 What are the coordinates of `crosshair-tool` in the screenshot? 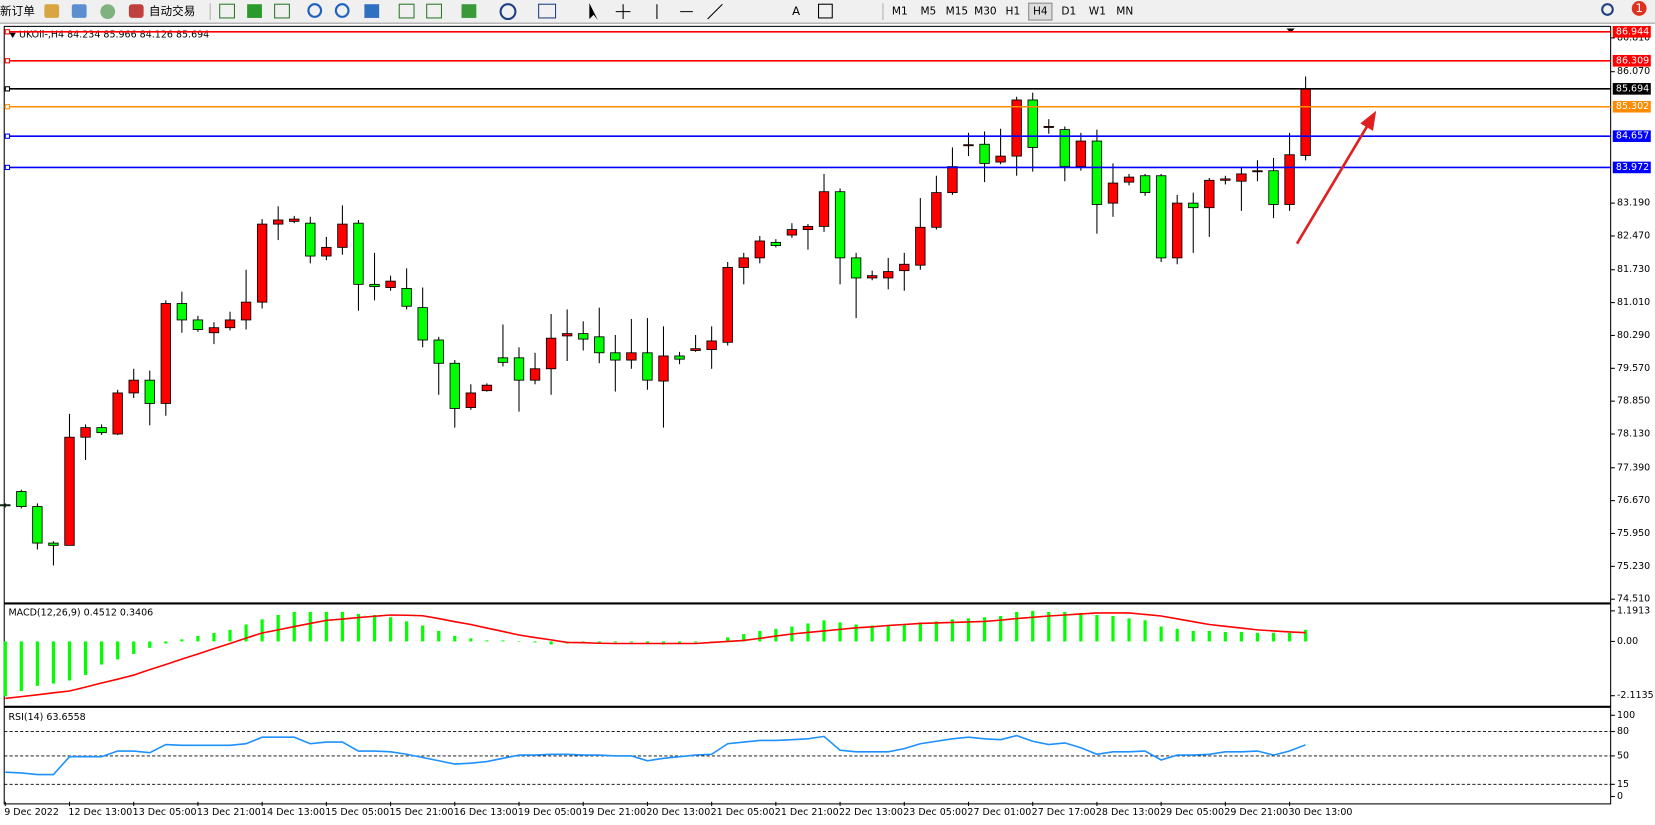 It's located at (623, 11).